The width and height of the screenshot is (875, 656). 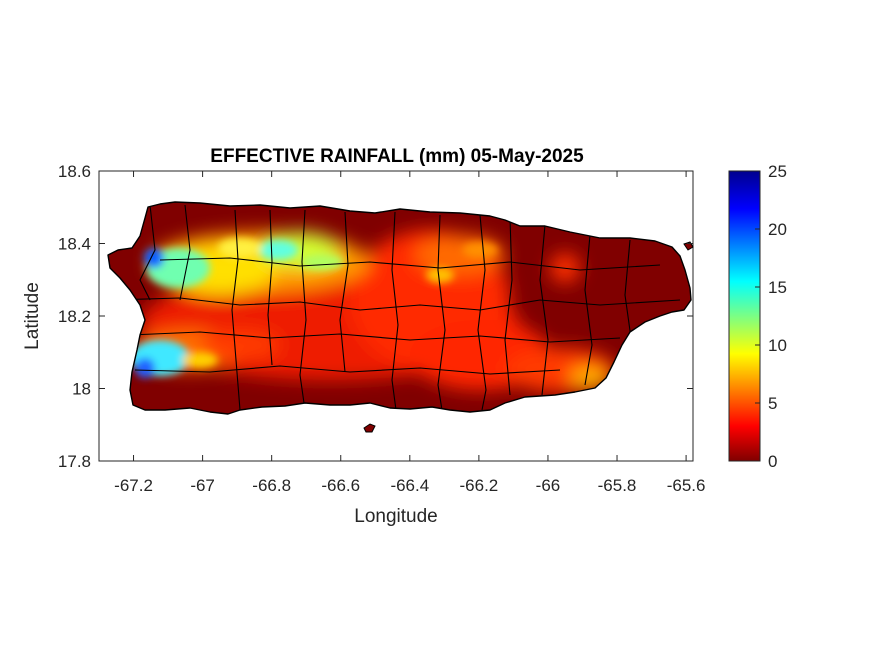 What do you see at coordinates (81, 389) in the screenshot?
I see `y-tick-label: 18` at bounding box center [81, 389].